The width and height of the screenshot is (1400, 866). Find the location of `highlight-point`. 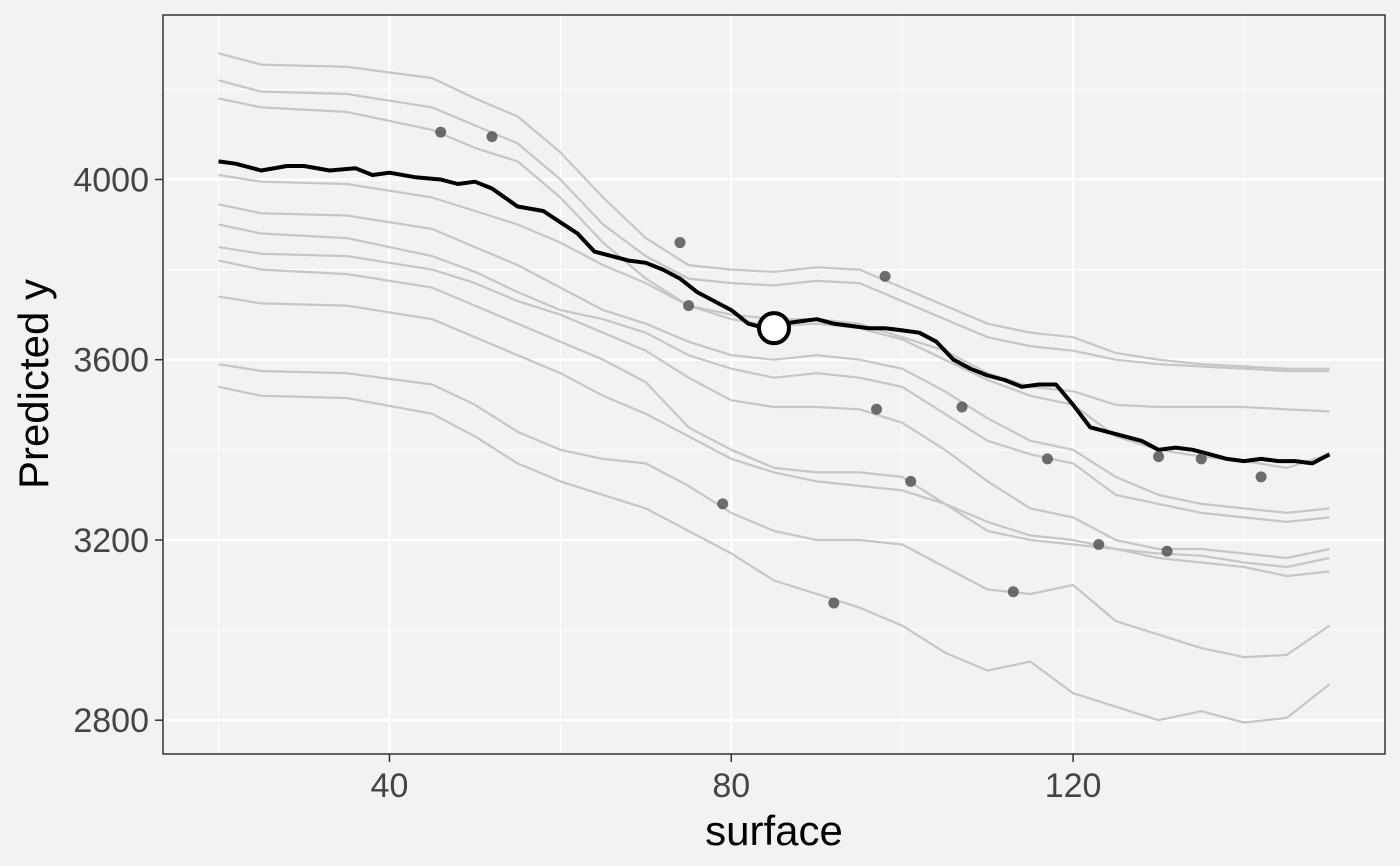

highlight-point is located at coordinates (774, 328).